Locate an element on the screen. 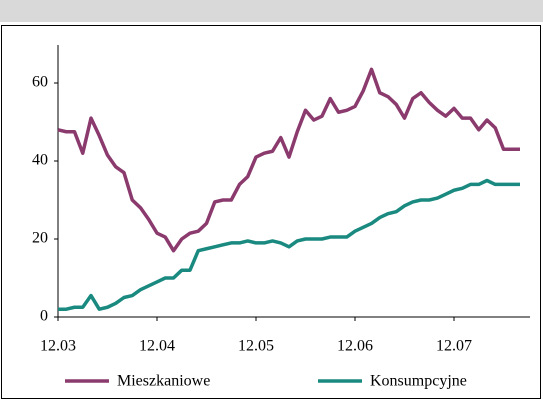 This screenshot has width=543, height=406. legend-label: Mieszkaniowe is located at coordinates (163, 381).